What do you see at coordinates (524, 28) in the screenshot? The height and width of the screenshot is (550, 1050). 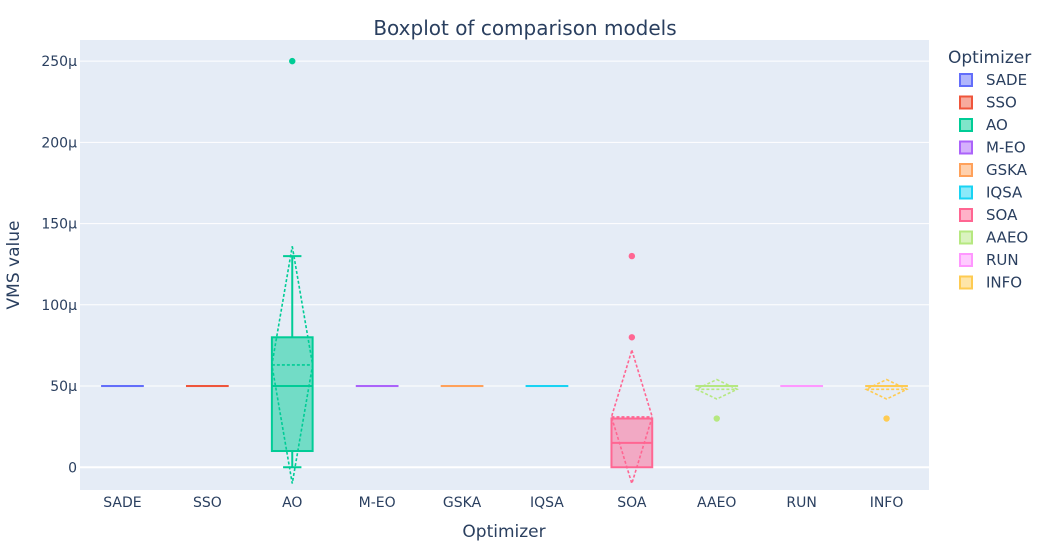 I see `chart-title: Boxplot of comparison models` at bounding box center [524, 28].